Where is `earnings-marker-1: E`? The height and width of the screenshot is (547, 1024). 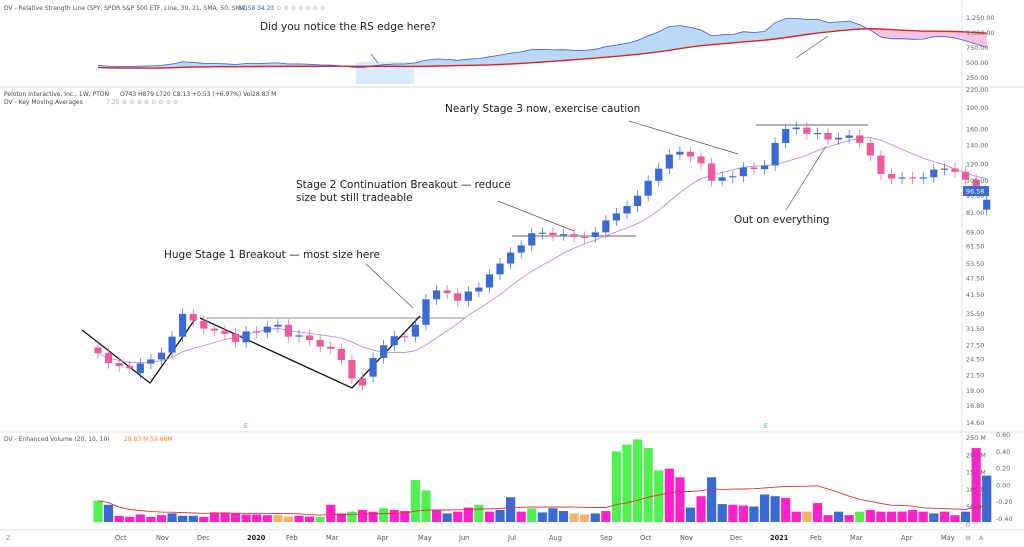 earnings-marker-1: E is located at coordinates (246, 426).